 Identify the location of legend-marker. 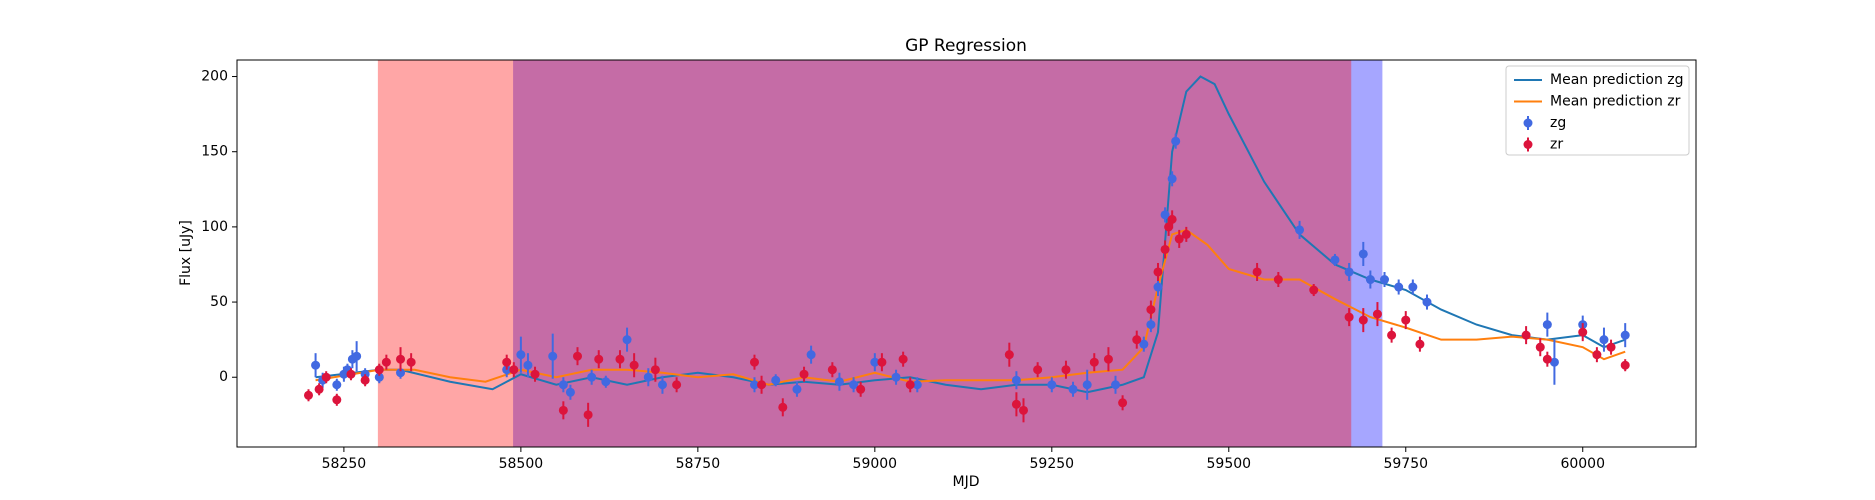
(1528, 123).